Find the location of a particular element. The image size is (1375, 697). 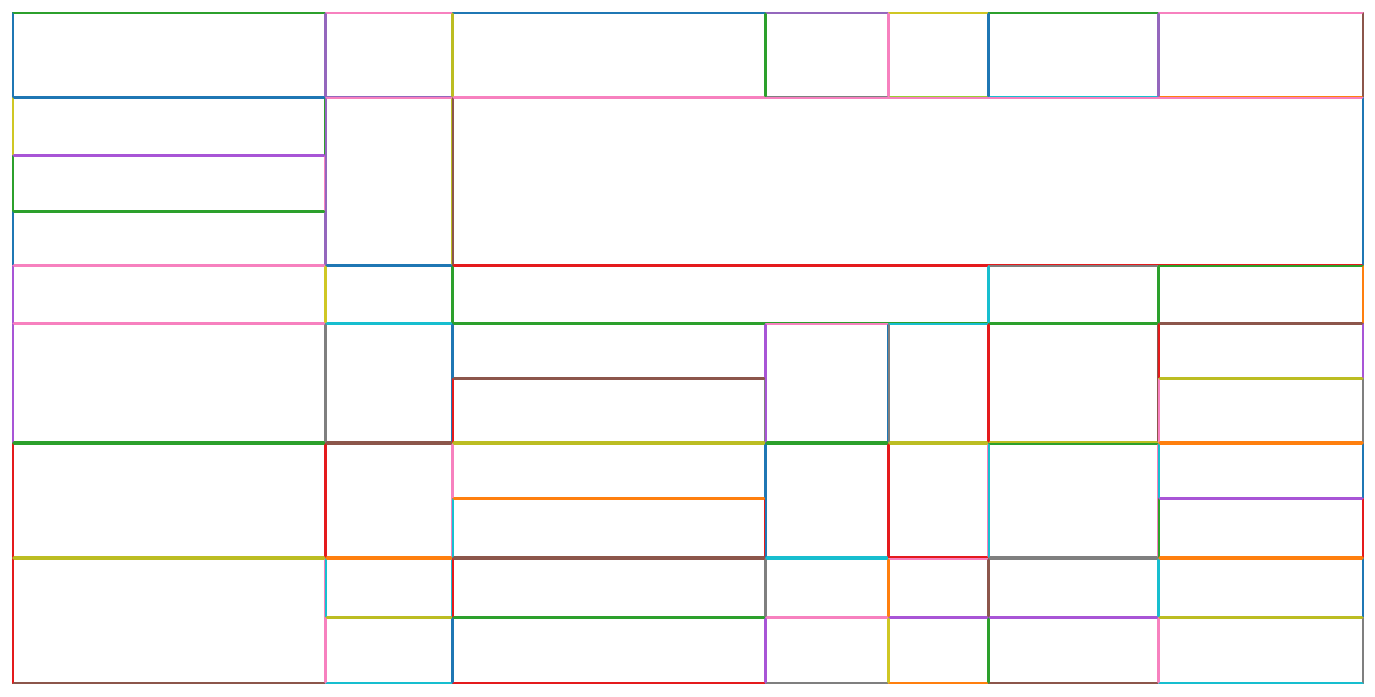

cell-r1c3: cell-r1c3 is located at coordinates (609, 55).